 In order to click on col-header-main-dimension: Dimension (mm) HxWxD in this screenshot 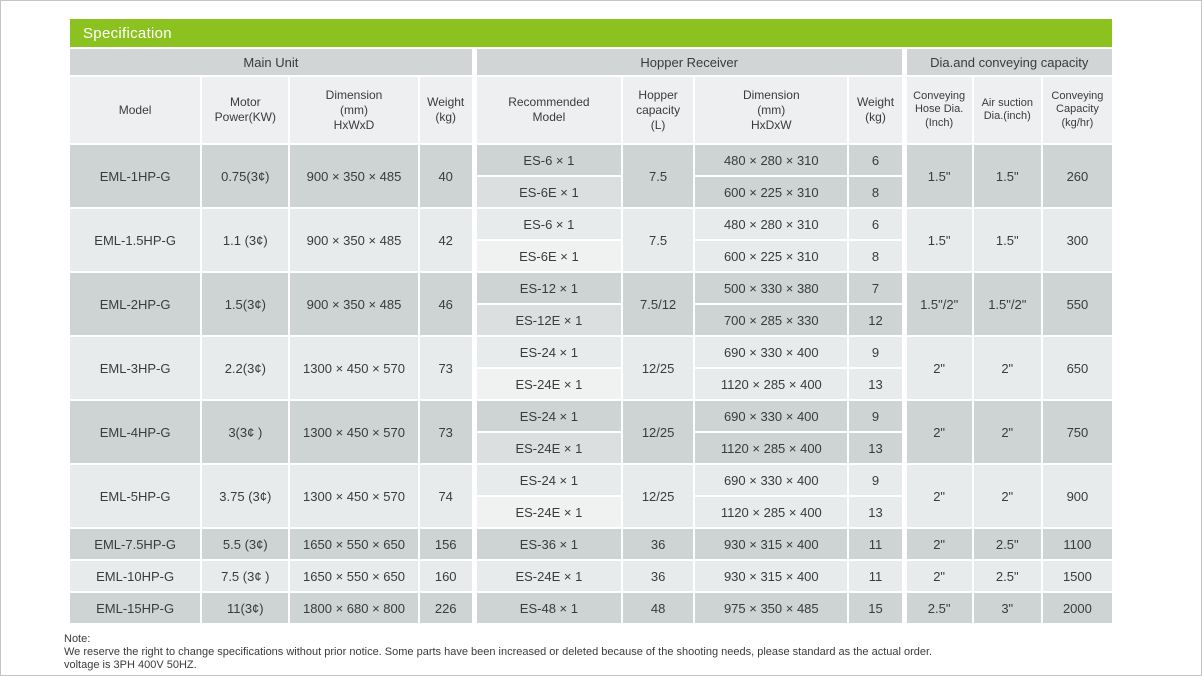, I will do `click(354, 110)`.